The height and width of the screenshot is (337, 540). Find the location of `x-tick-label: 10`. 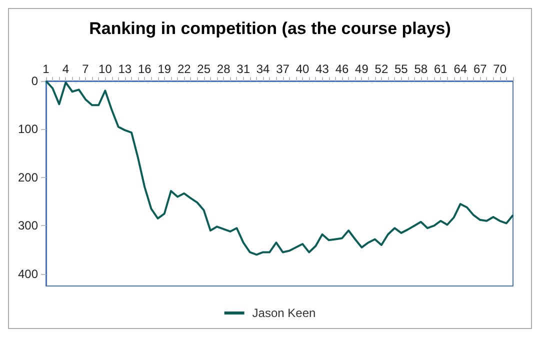

x-tick-label: 10 is located at coordinates (105, 69).